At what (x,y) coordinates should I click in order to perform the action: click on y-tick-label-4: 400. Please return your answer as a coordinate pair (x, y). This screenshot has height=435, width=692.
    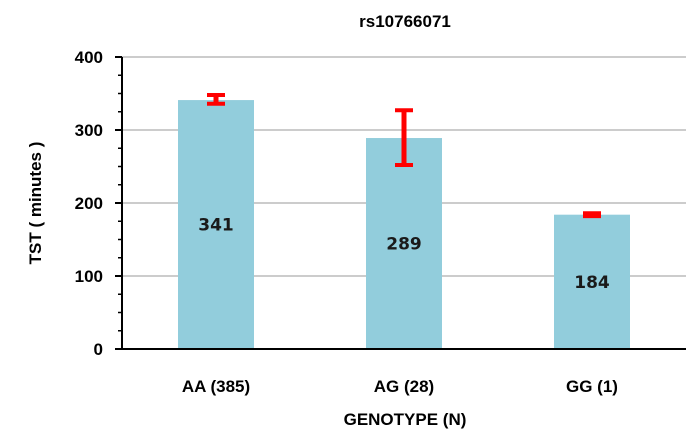
    Looking at the image, I should click on (89, 57).